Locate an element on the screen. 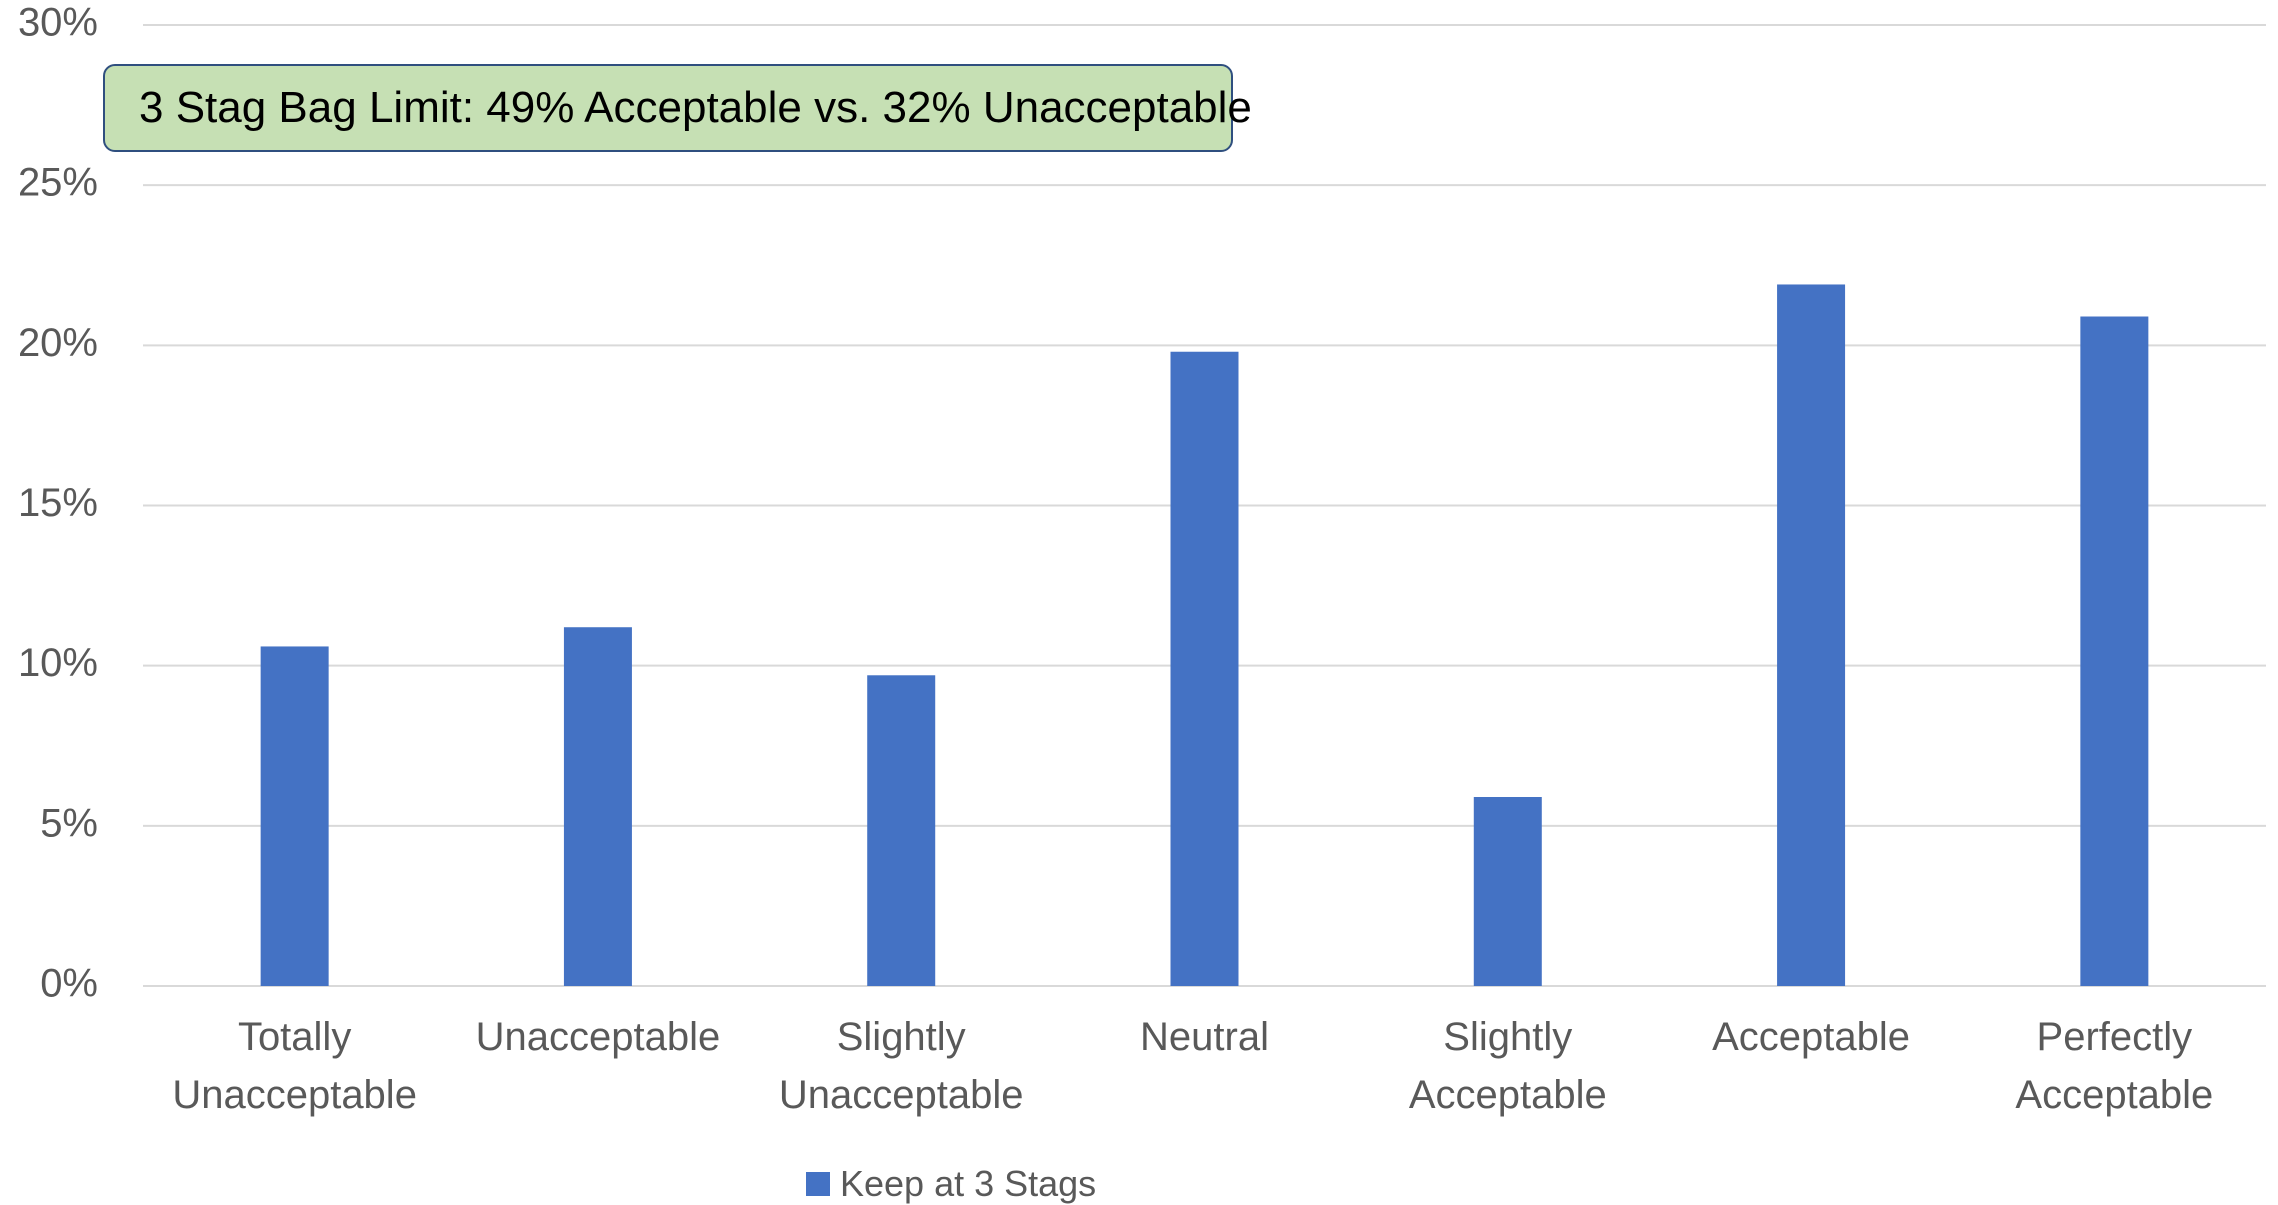 This screenshot has width=2278, height=1205. legend: Keep at 3 Stags is located at coordinates (951, 1183).